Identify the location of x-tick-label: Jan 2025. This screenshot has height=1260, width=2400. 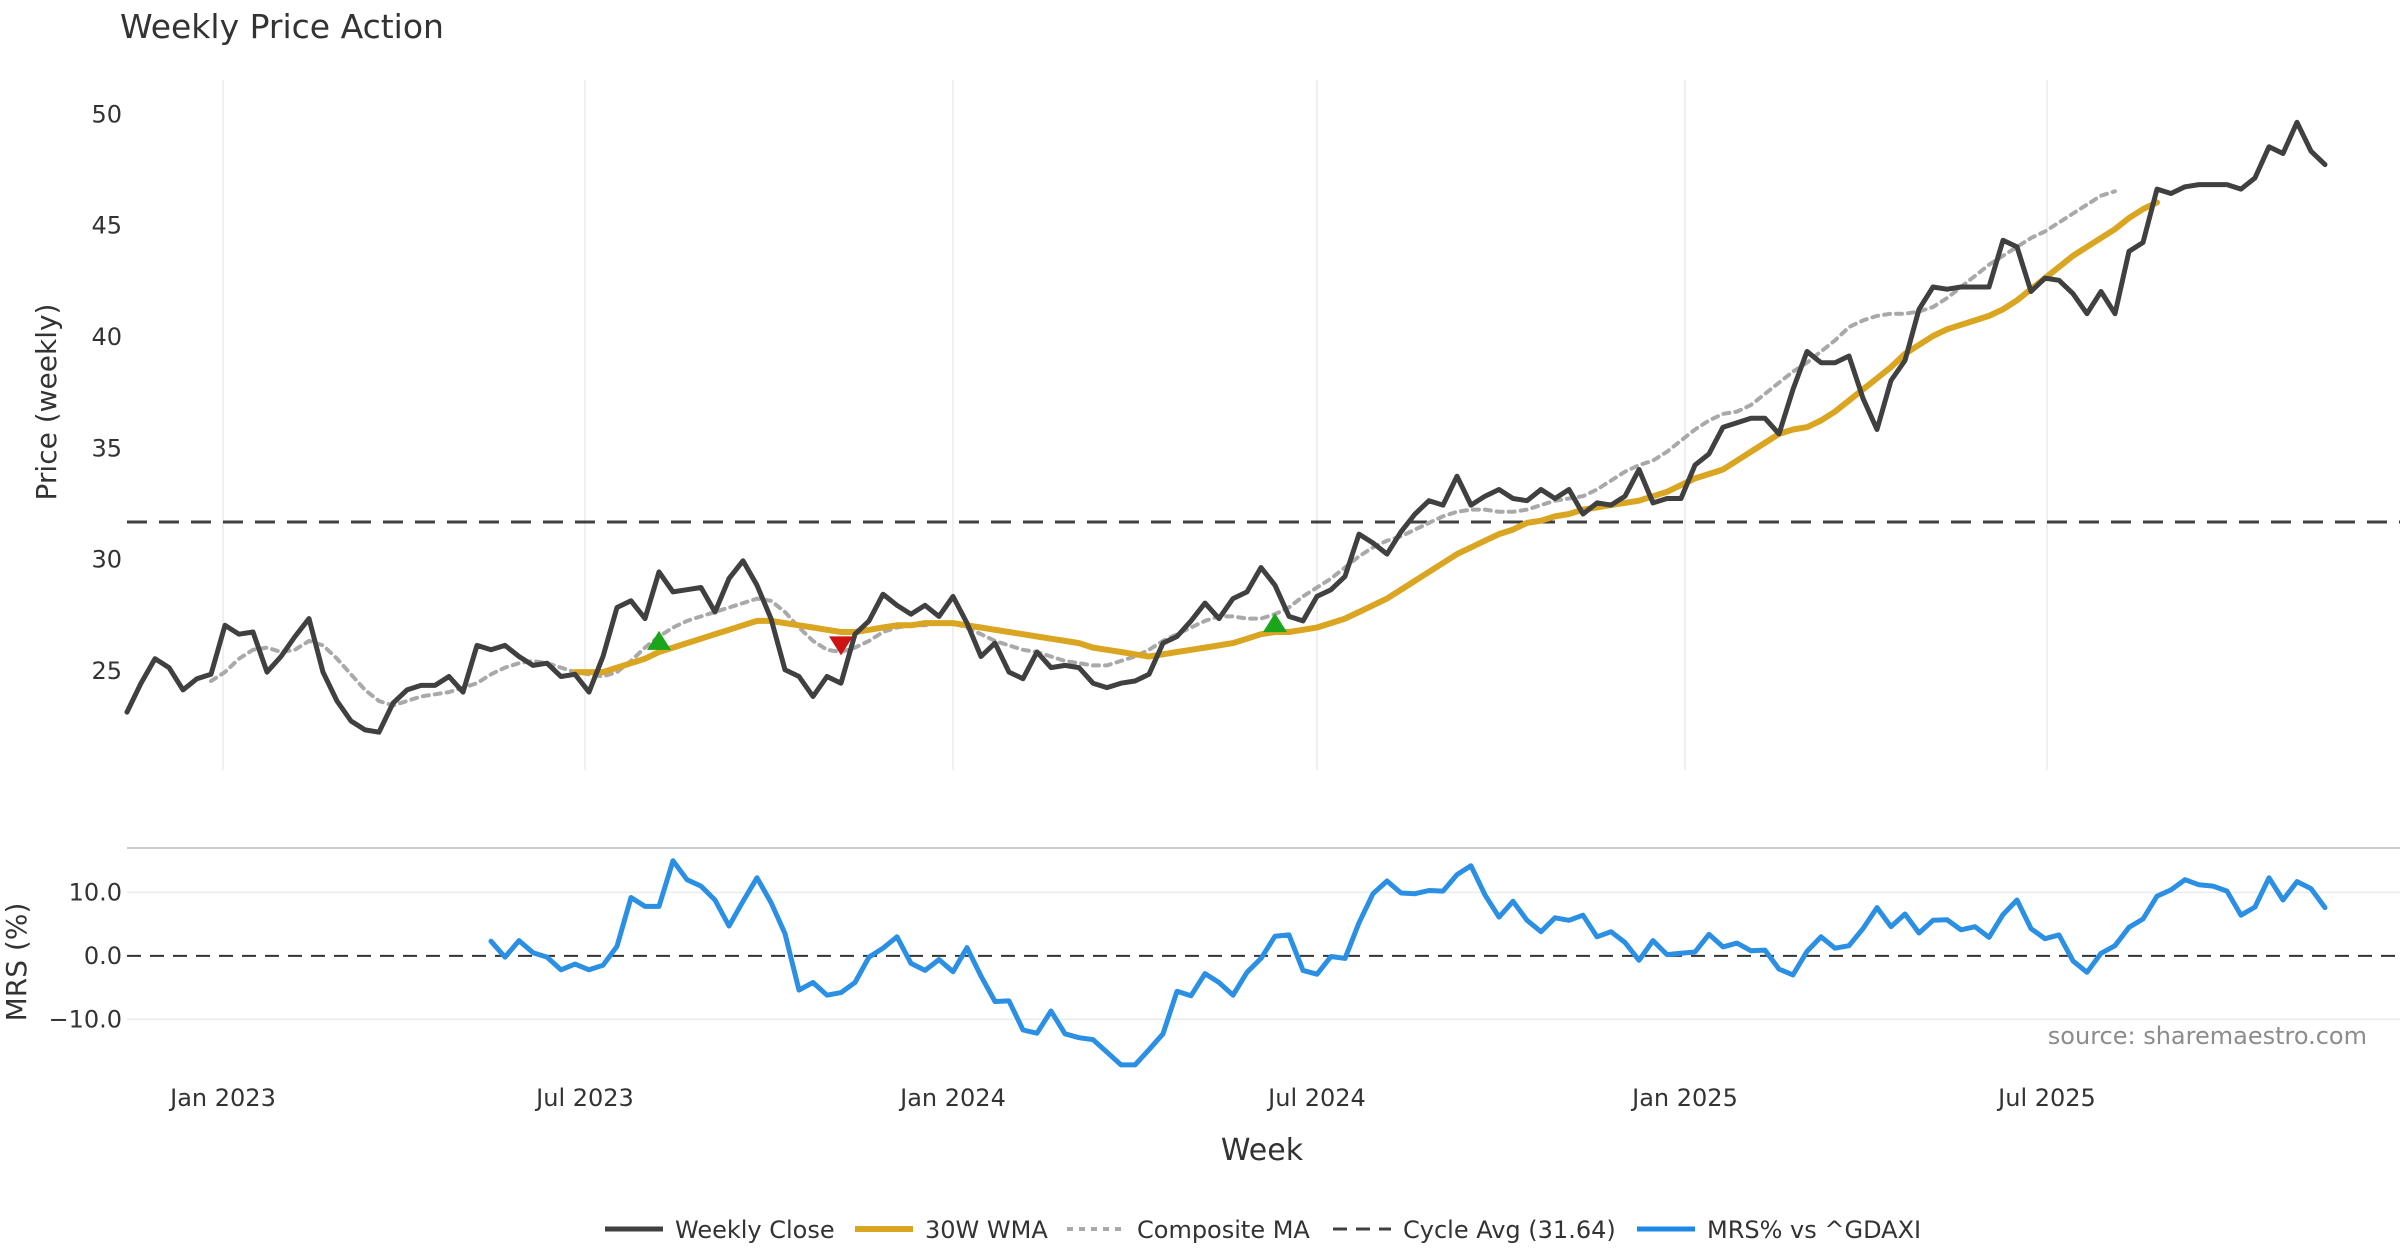
(1684, 1098).